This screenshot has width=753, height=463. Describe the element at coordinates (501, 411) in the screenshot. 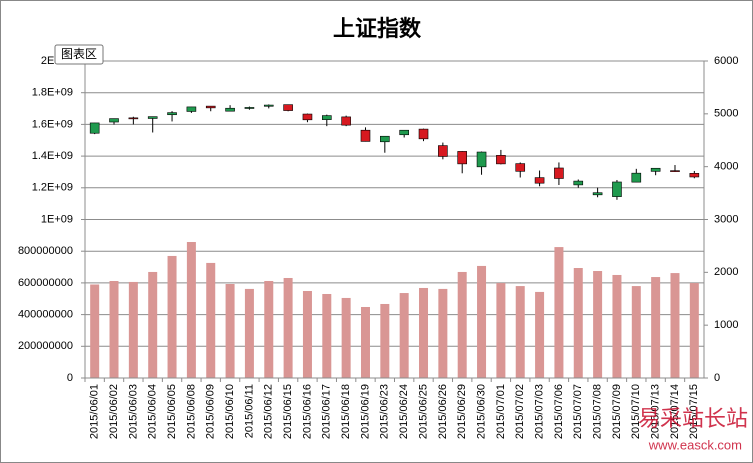

I see `x-tick-label: 2015/07/01` at that location.